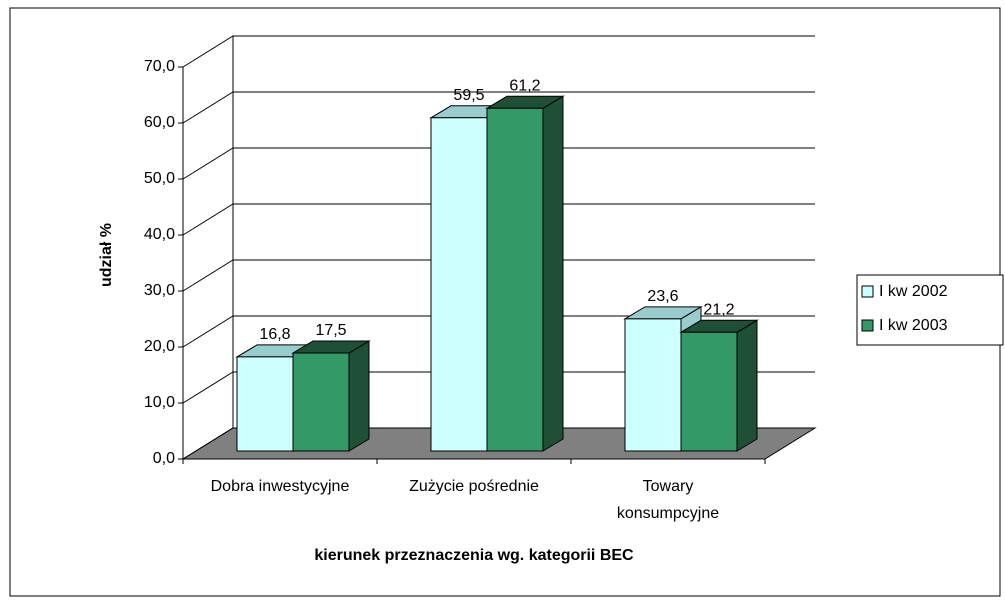  I want to click on legend-label: I kw 2002, so click(913, 291).